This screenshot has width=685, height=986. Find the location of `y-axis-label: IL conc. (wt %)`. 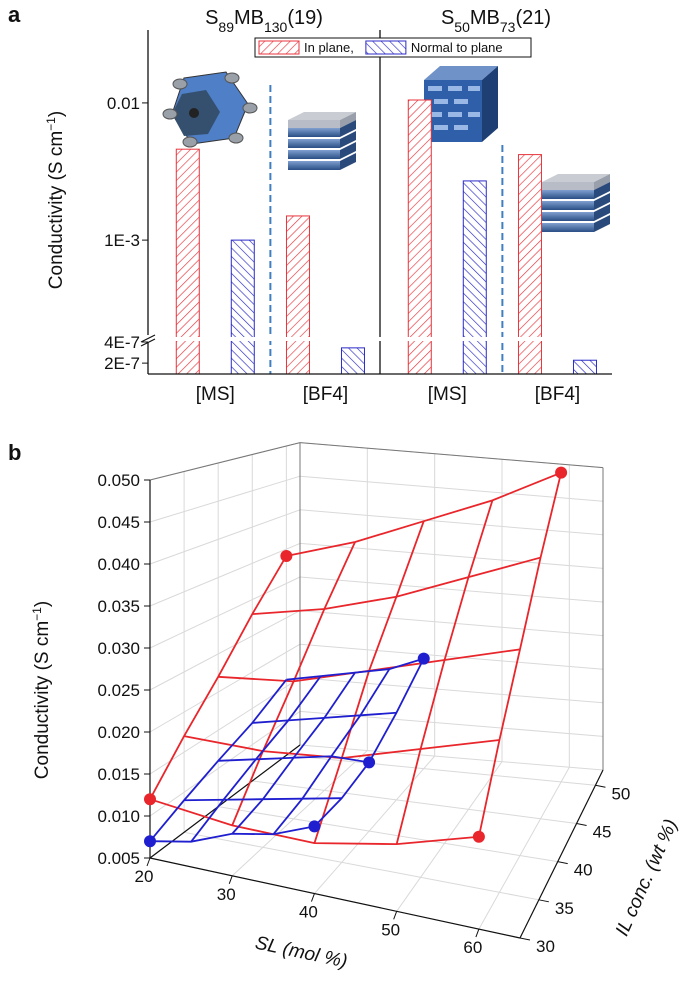

y-axis-label: IL conc. (wt %) is located at coordinates (647, 877).